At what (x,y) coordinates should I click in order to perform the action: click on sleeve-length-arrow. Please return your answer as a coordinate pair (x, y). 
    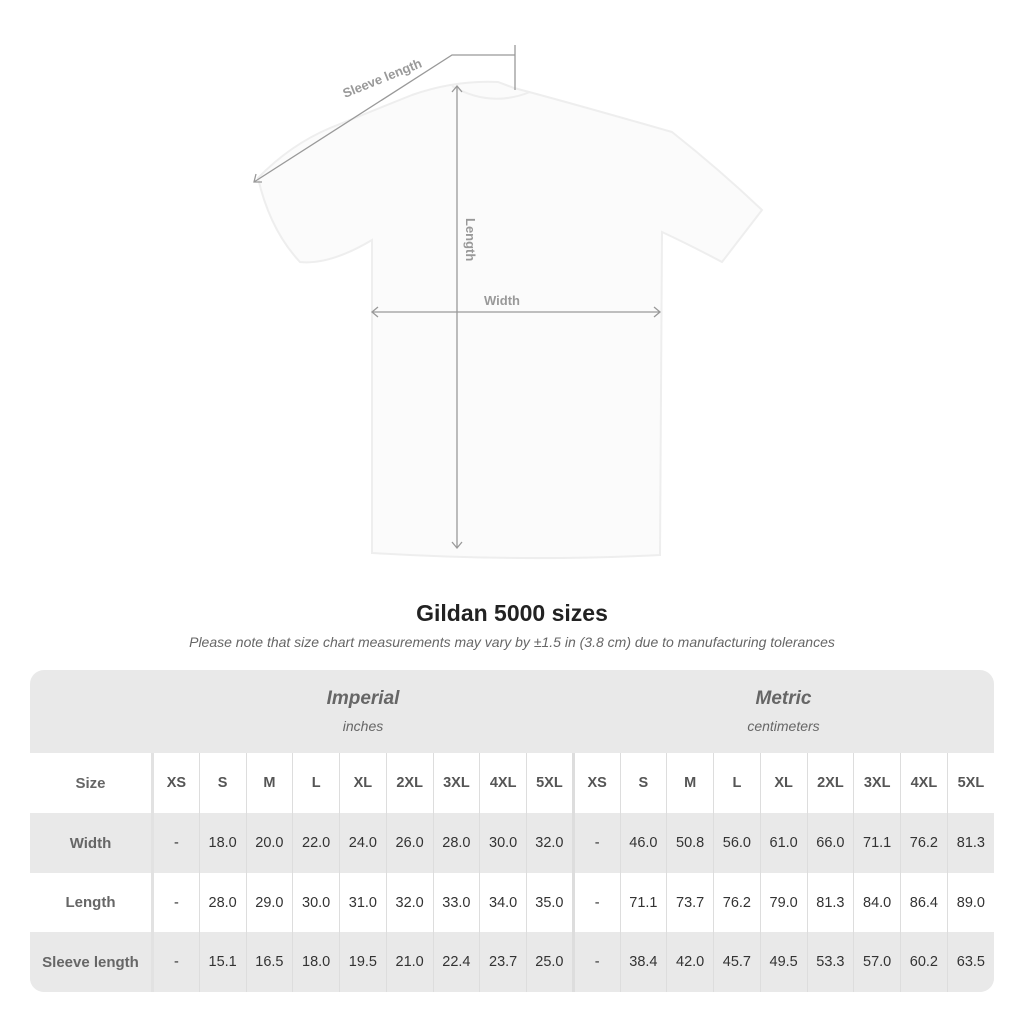
    Looking at the image, I should click on (384, 118).